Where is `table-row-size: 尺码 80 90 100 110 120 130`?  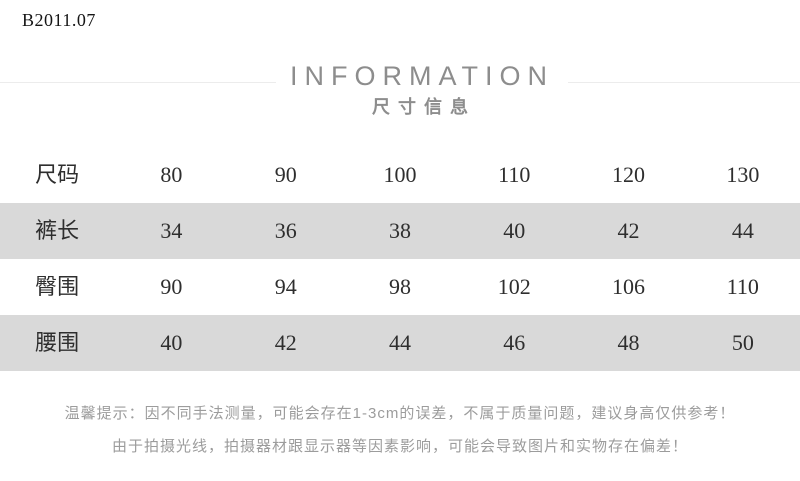
table-row-size: 尺码 80 90 100 110 120 130 is located at coordinates (400, 175).